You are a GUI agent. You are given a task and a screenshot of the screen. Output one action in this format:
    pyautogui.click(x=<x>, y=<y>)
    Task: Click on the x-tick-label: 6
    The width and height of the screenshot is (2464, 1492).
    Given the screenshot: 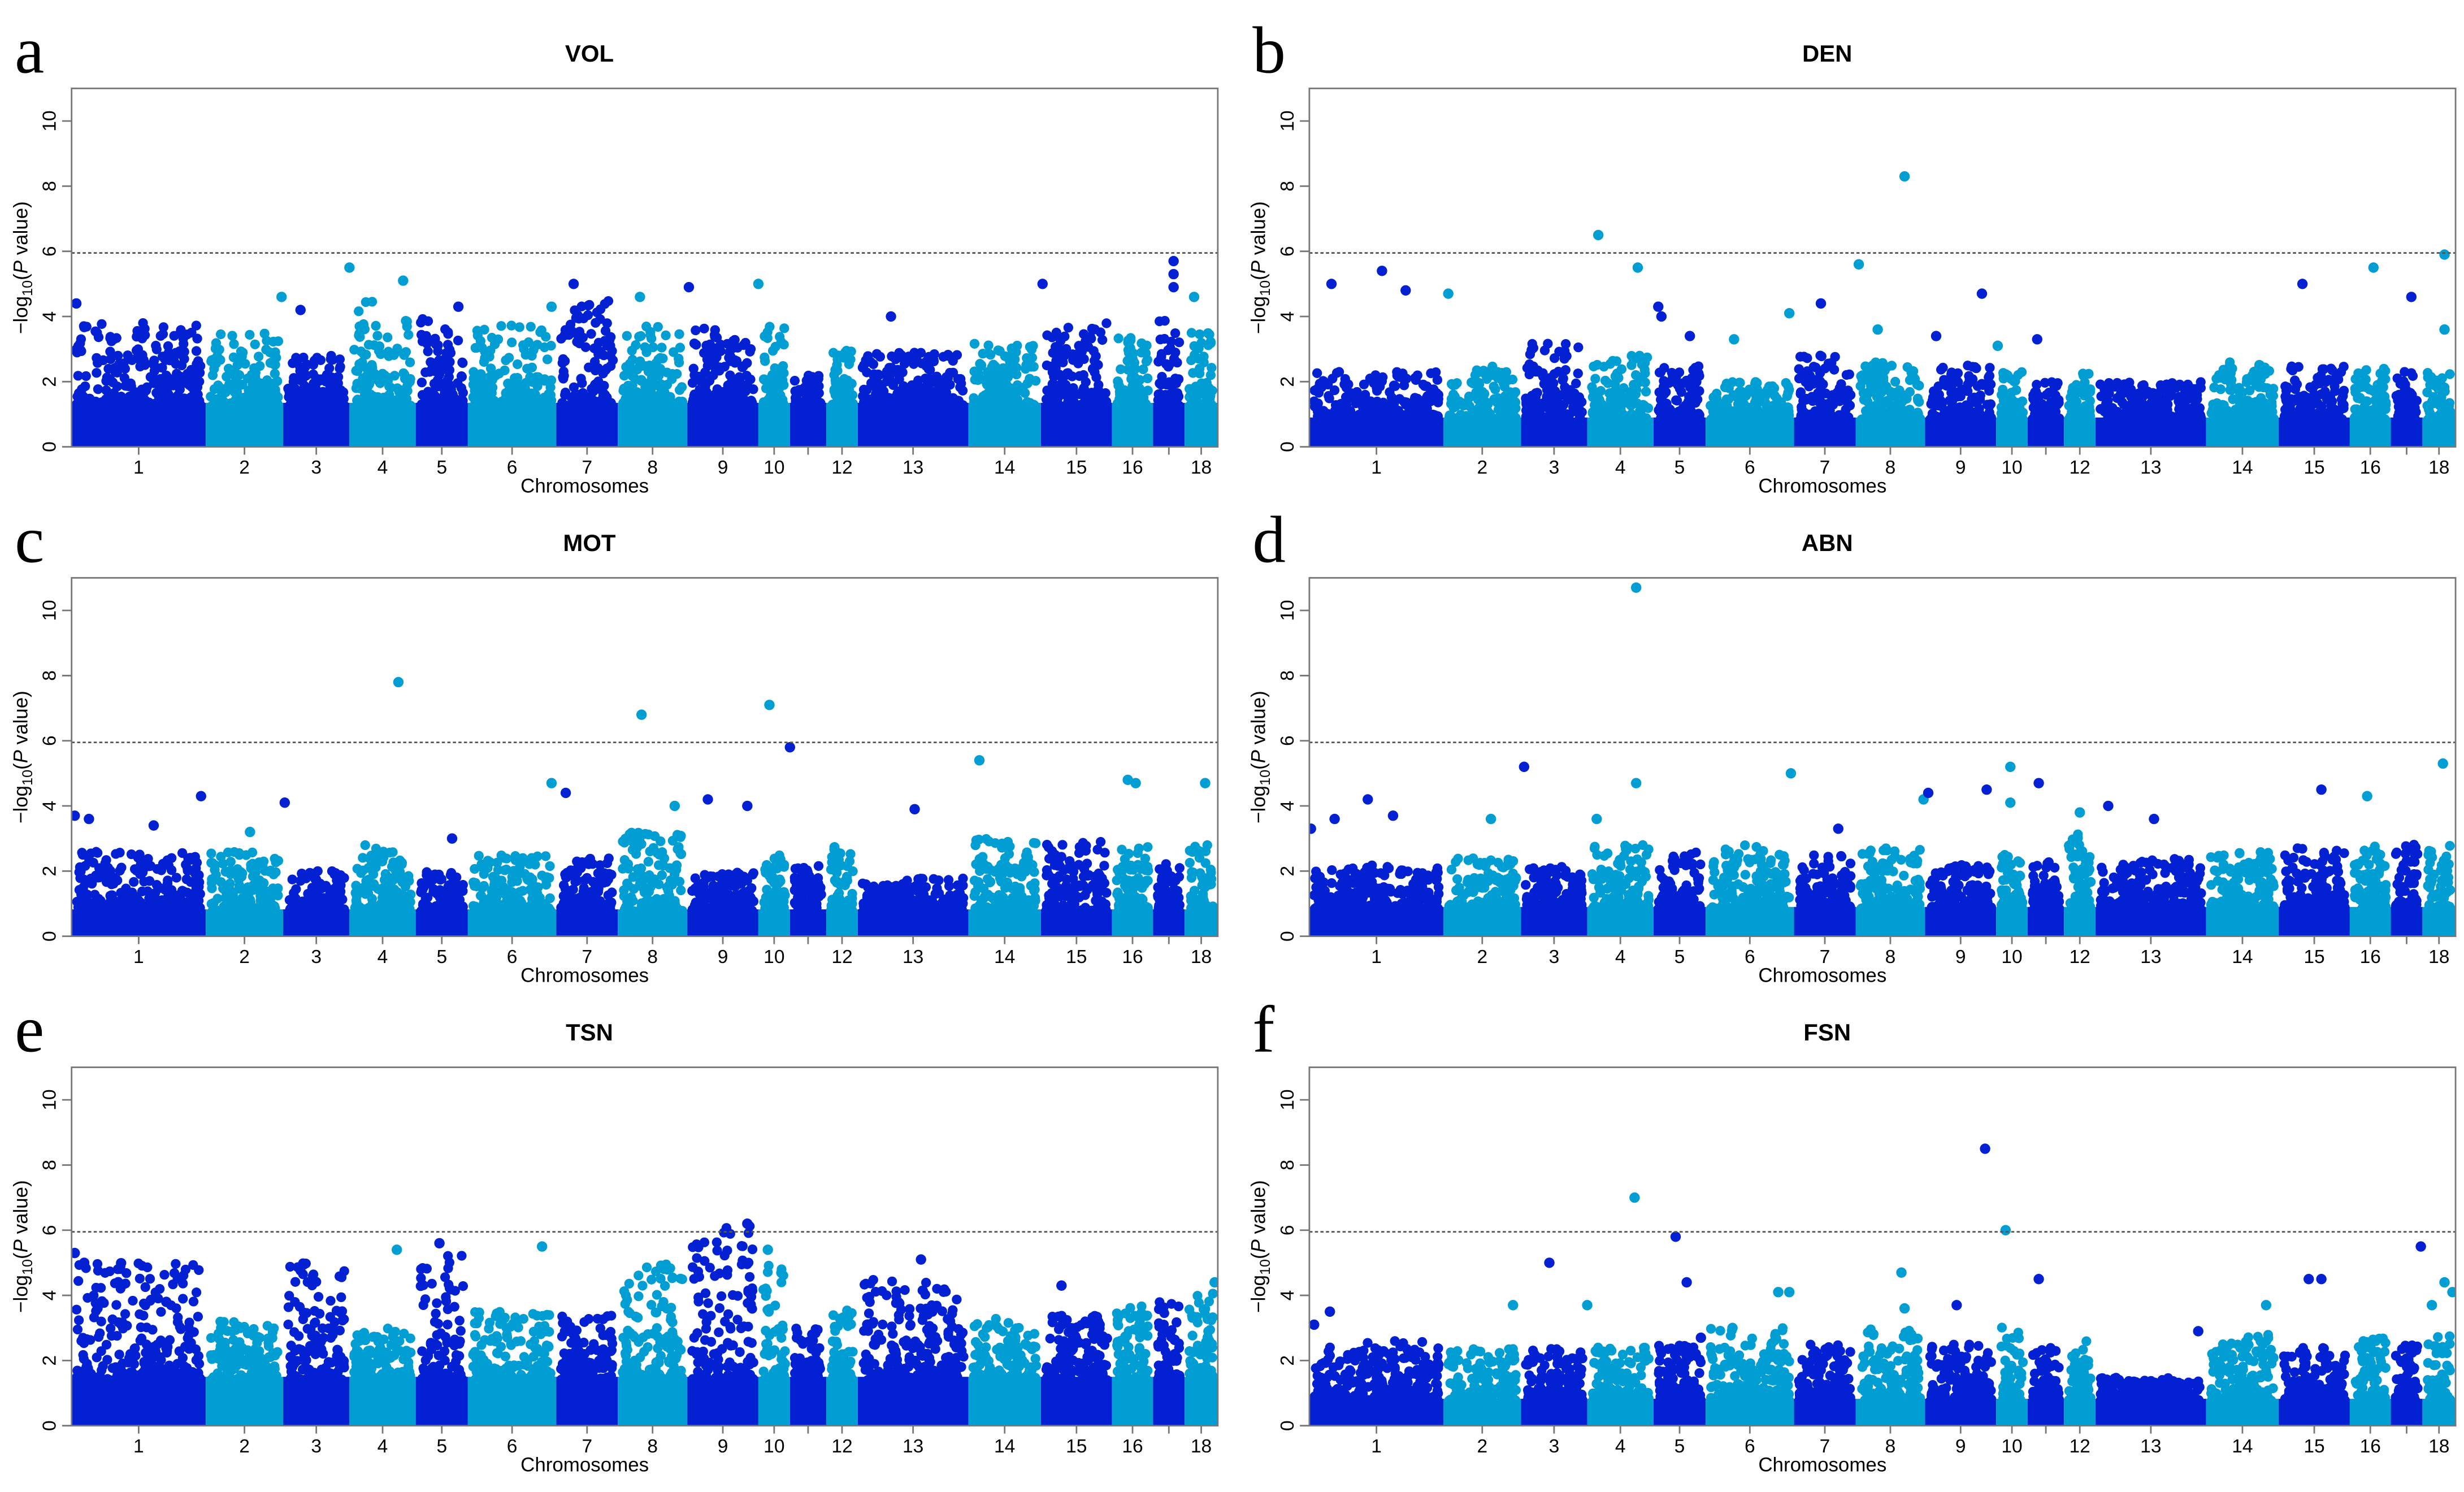 What is the action you would take?
    pyautogui.click(x=512, y=468)
    